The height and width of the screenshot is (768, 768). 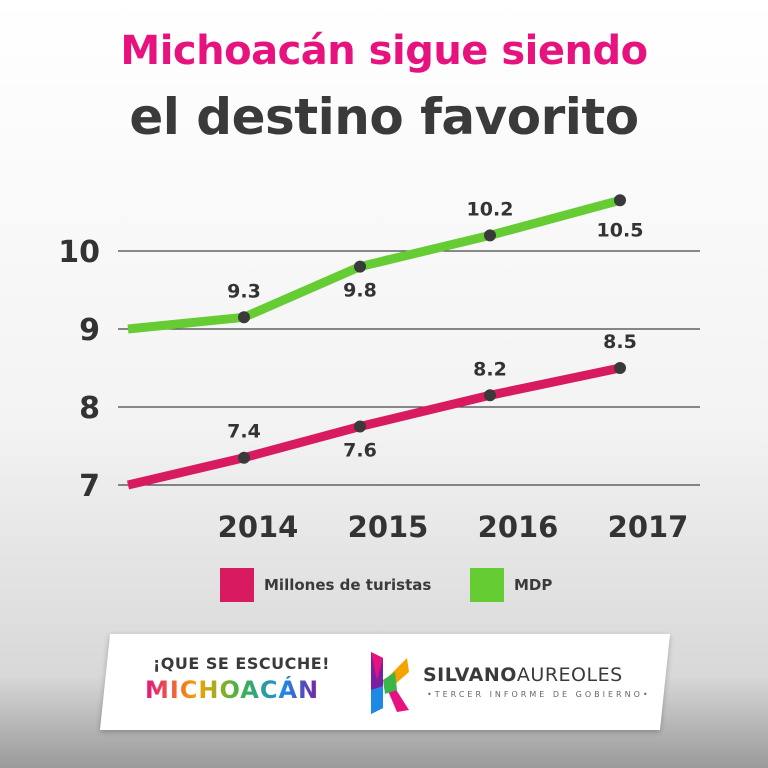 What do you see at coordinates (89, 486) in the screenshot?
I see `y-tick-label-7: 7` at bounding box center [89, 486].